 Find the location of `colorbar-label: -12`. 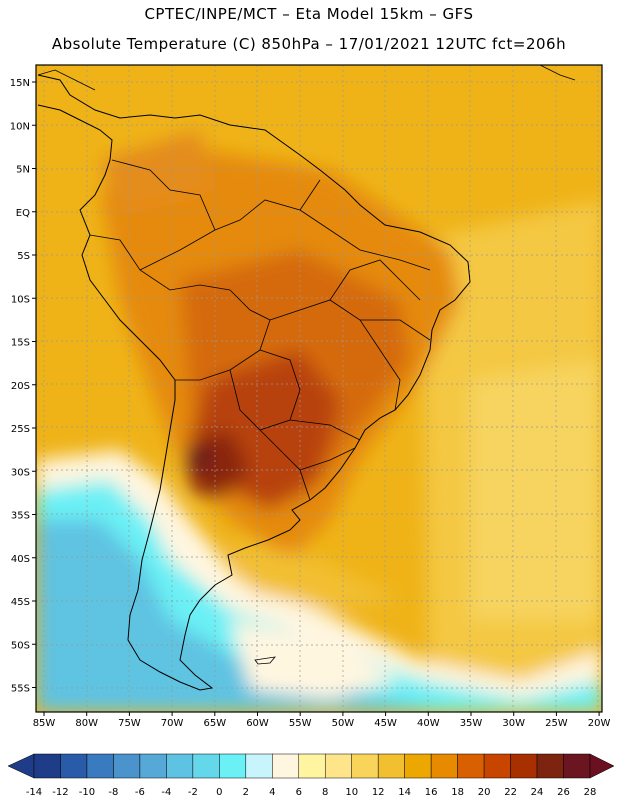

colorbar-label: -12 is located at coordinates (60, 792).